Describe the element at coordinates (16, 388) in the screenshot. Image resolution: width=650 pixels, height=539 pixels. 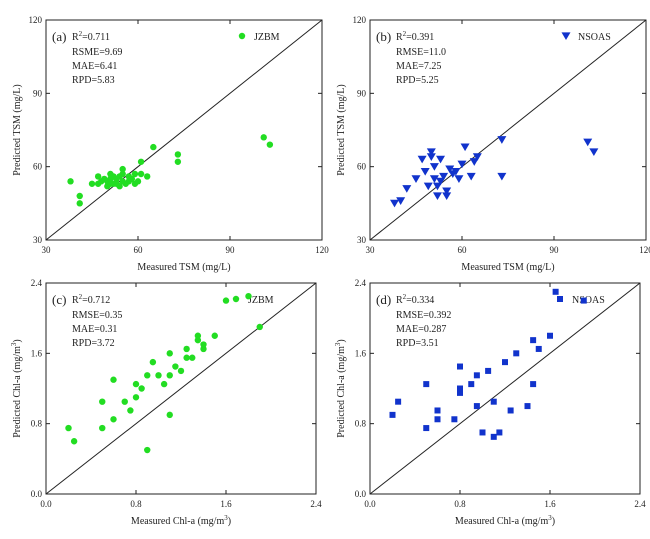
I see `y-axis-label: Predicted Chl-a (mg/m3)` at that location.